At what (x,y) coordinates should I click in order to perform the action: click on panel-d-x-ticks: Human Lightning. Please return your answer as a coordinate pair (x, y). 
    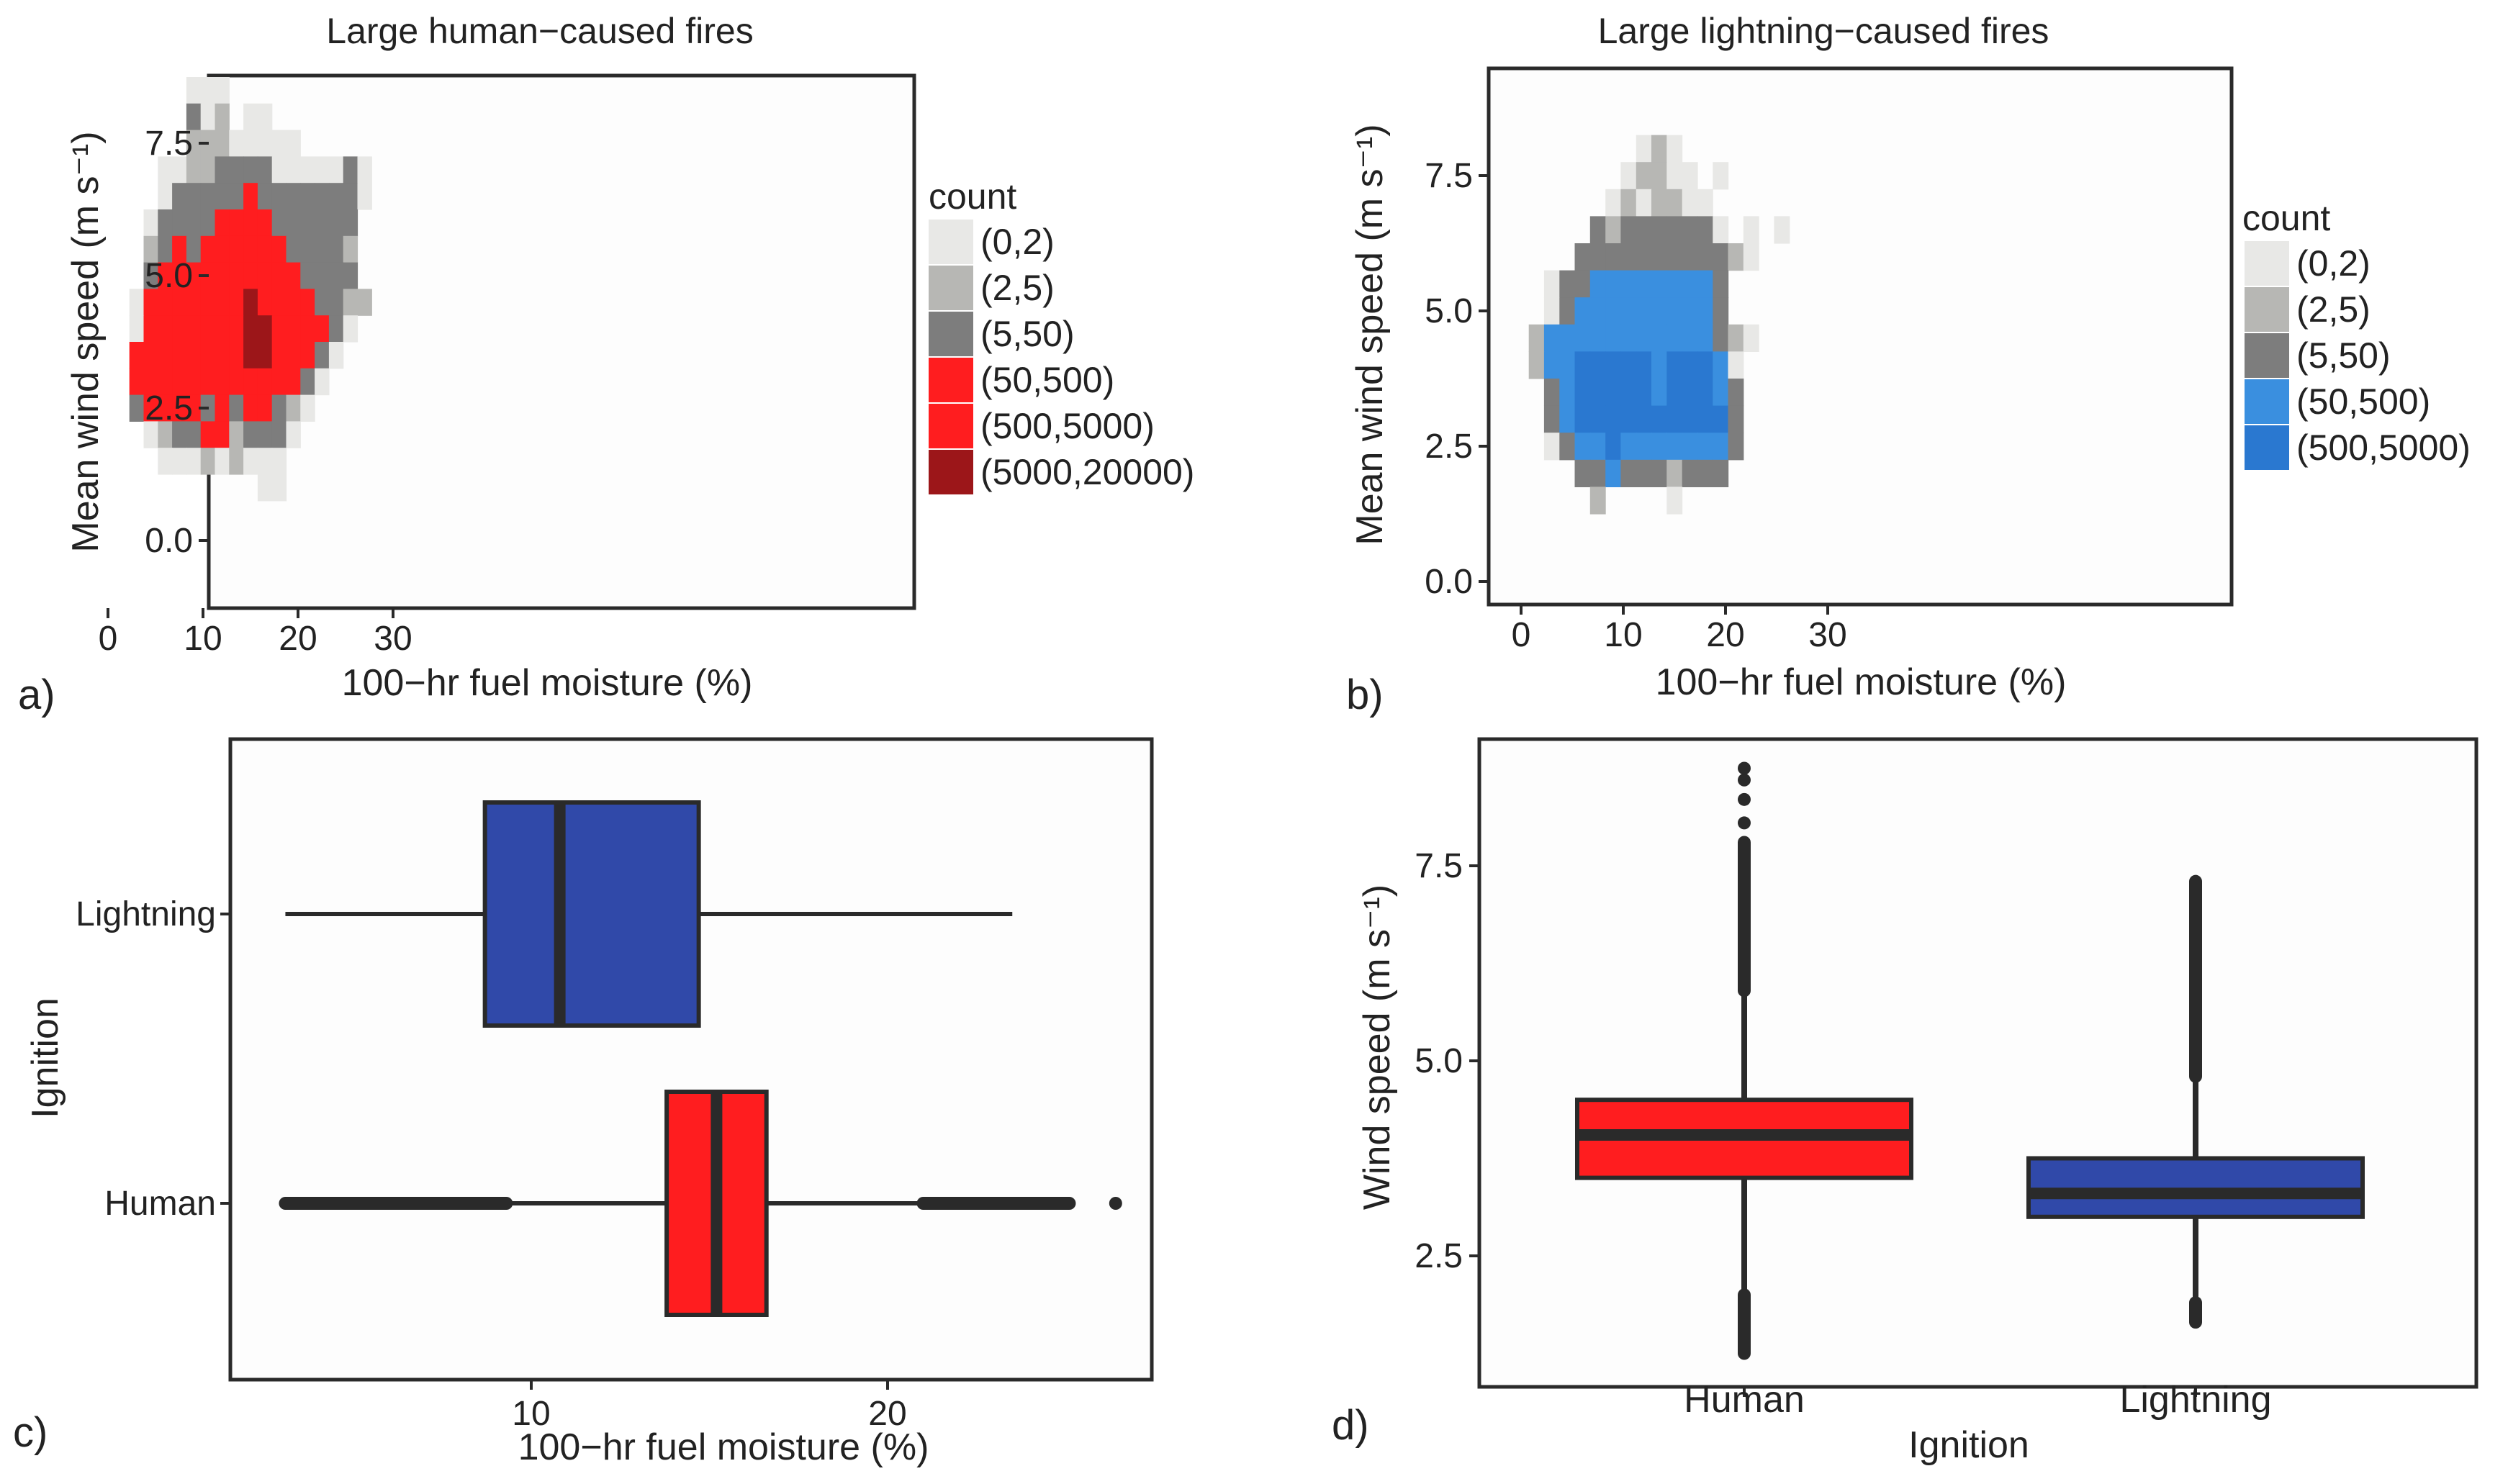
    Looking at the image, I should click on (1977, 1400).